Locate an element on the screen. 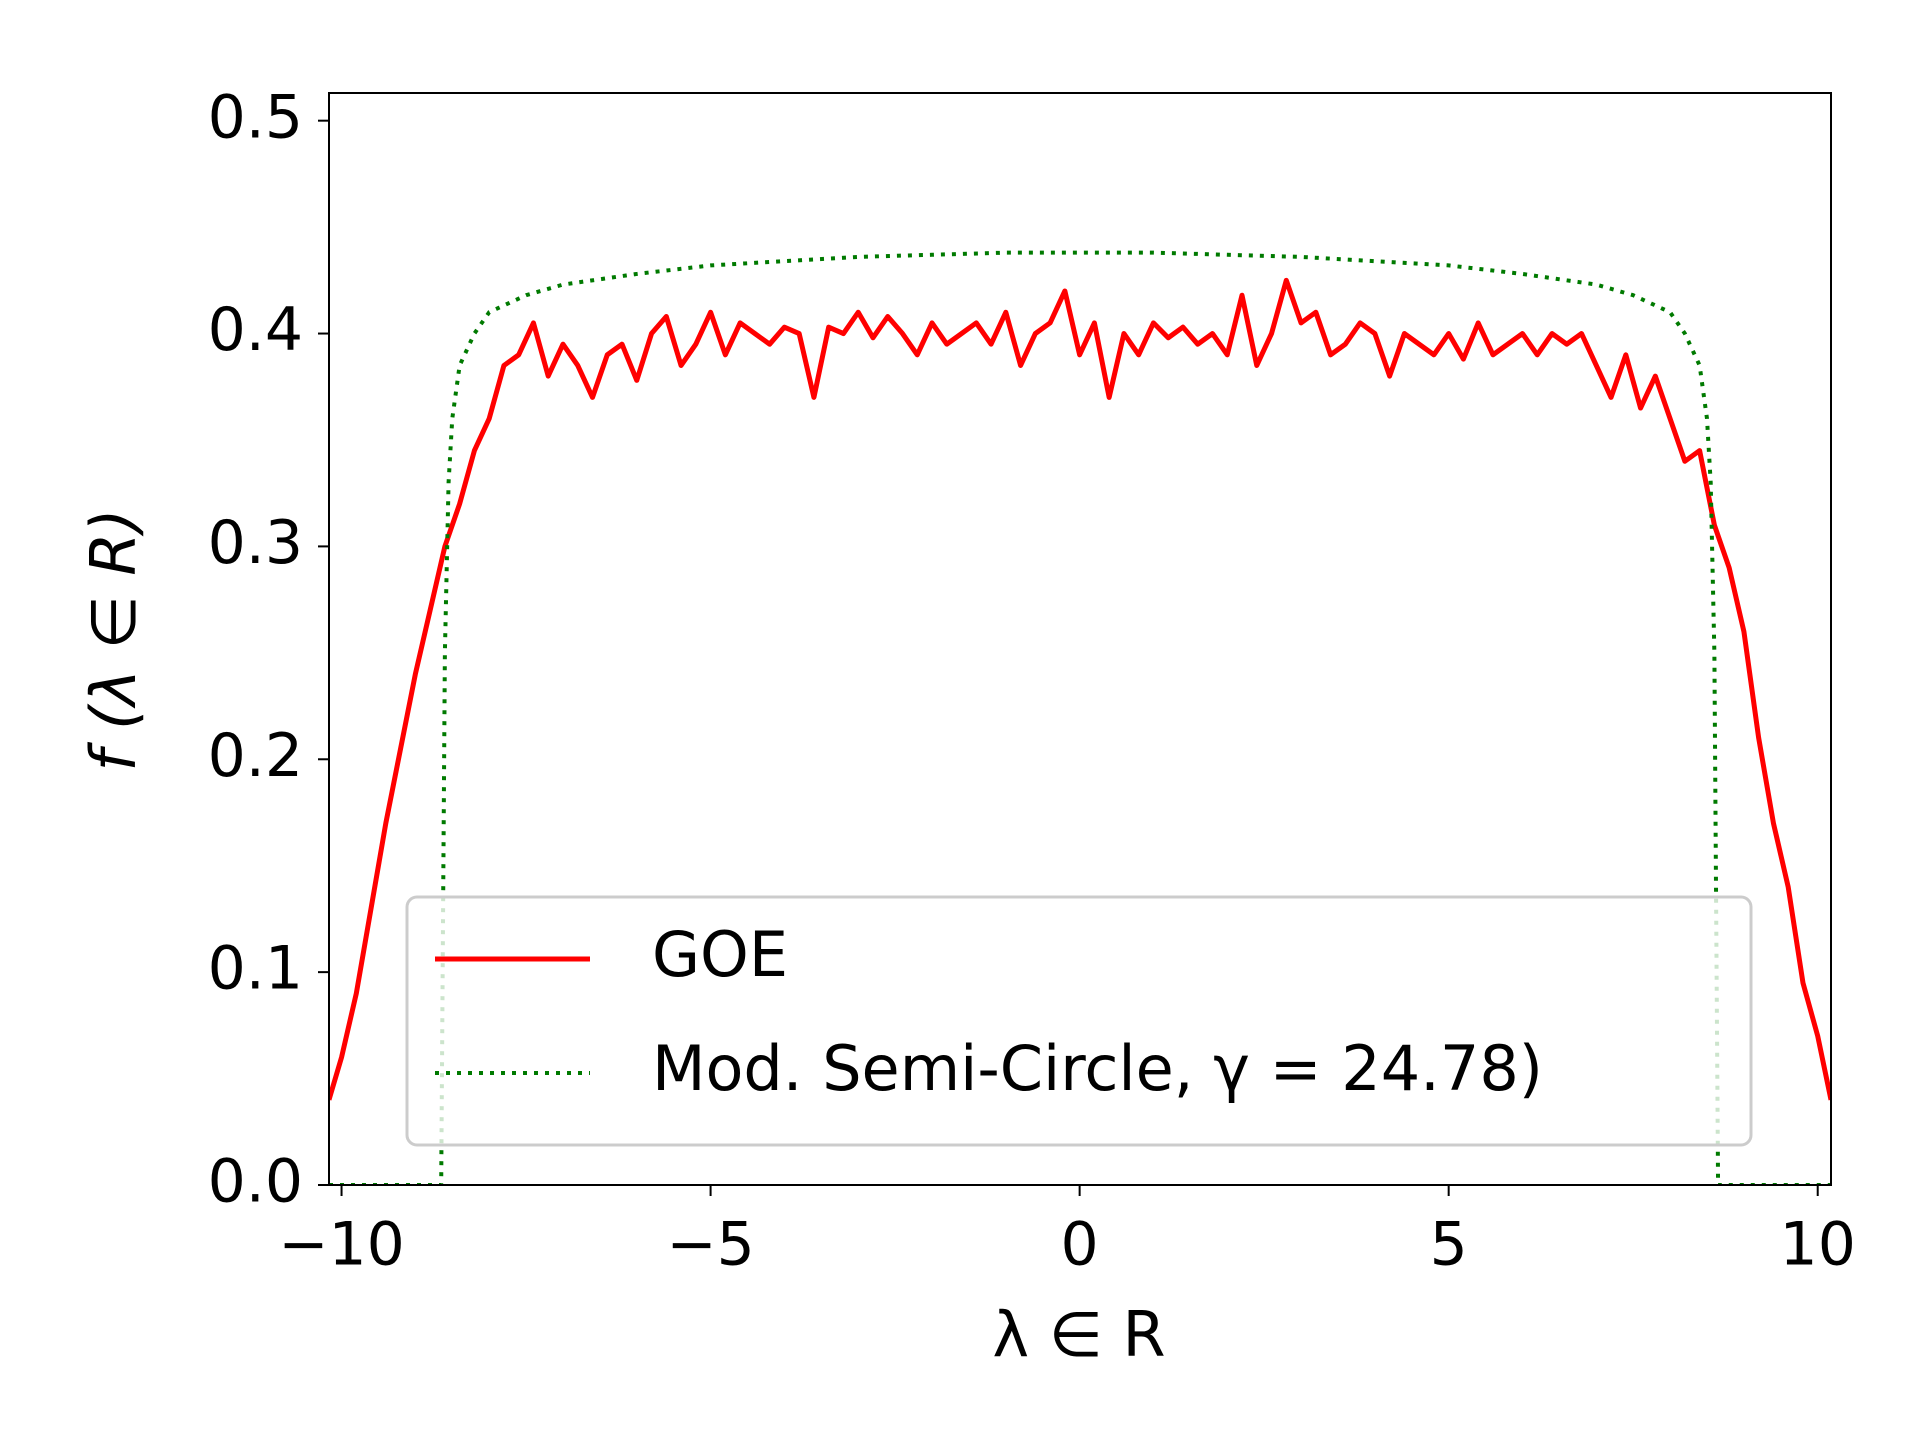  x-tick-label: 10 is located at coordinates (1818, 1245).